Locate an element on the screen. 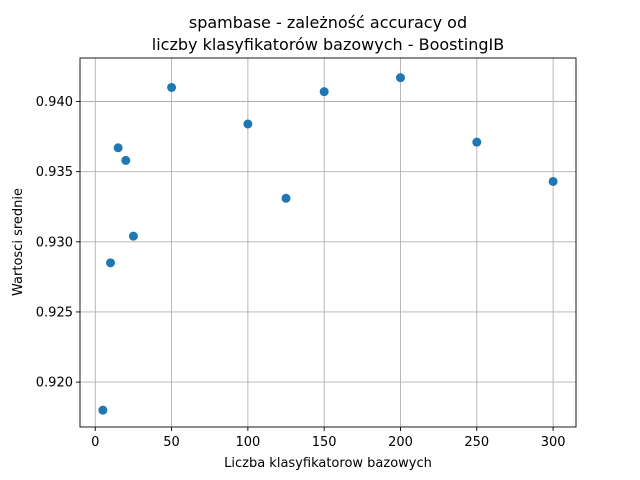 This screenshot has width=640, height=480. x-tick-label: 200 is located at coordinates (400, 442).